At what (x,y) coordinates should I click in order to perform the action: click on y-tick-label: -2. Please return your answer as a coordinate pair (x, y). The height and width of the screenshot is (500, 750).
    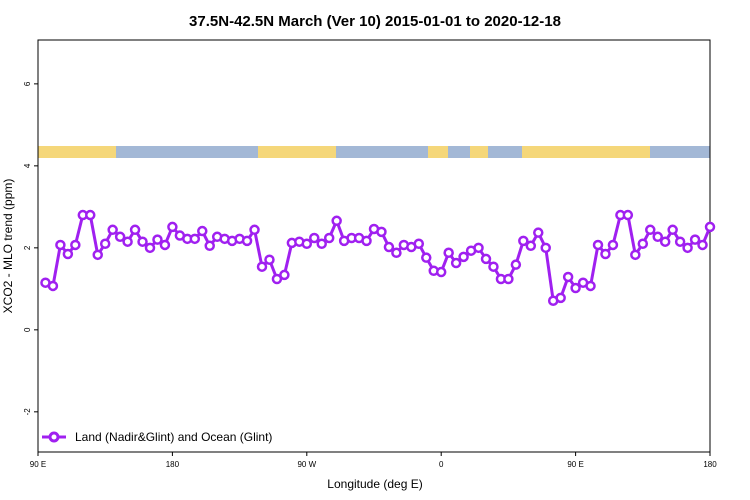
    Looking at the image, I should click on (27, 412).